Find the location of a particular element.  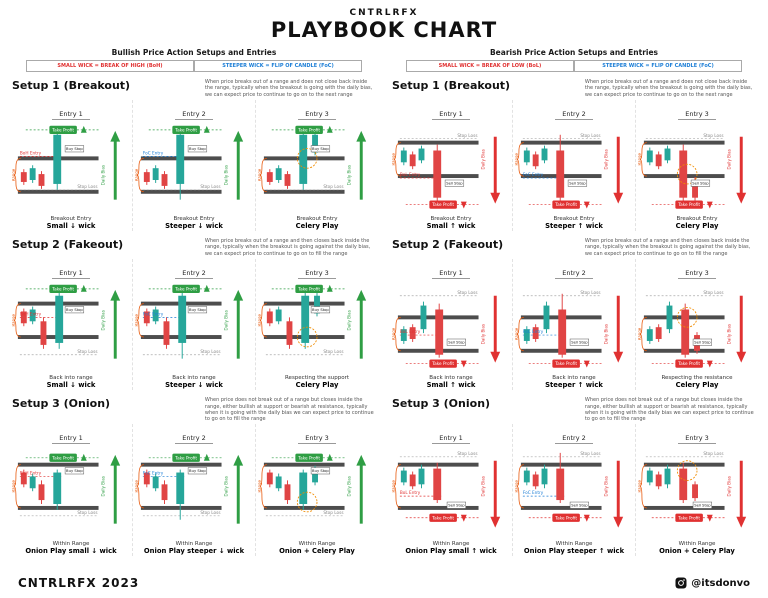

legend-item: SMALL WICK = BREAK OF HIGH (BoH) is located at coordinates (110, 66).